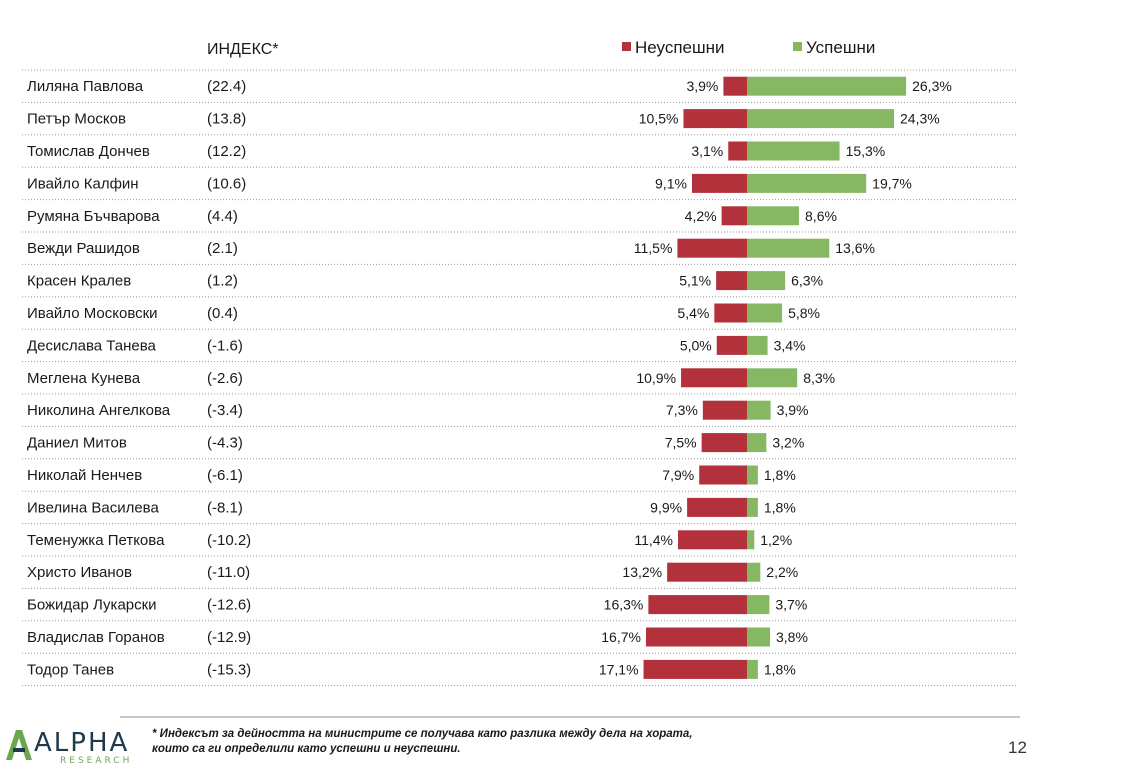 This screenshot has width=1132, height=770. I want to click on row-index: (0.4), so click(222, 313).